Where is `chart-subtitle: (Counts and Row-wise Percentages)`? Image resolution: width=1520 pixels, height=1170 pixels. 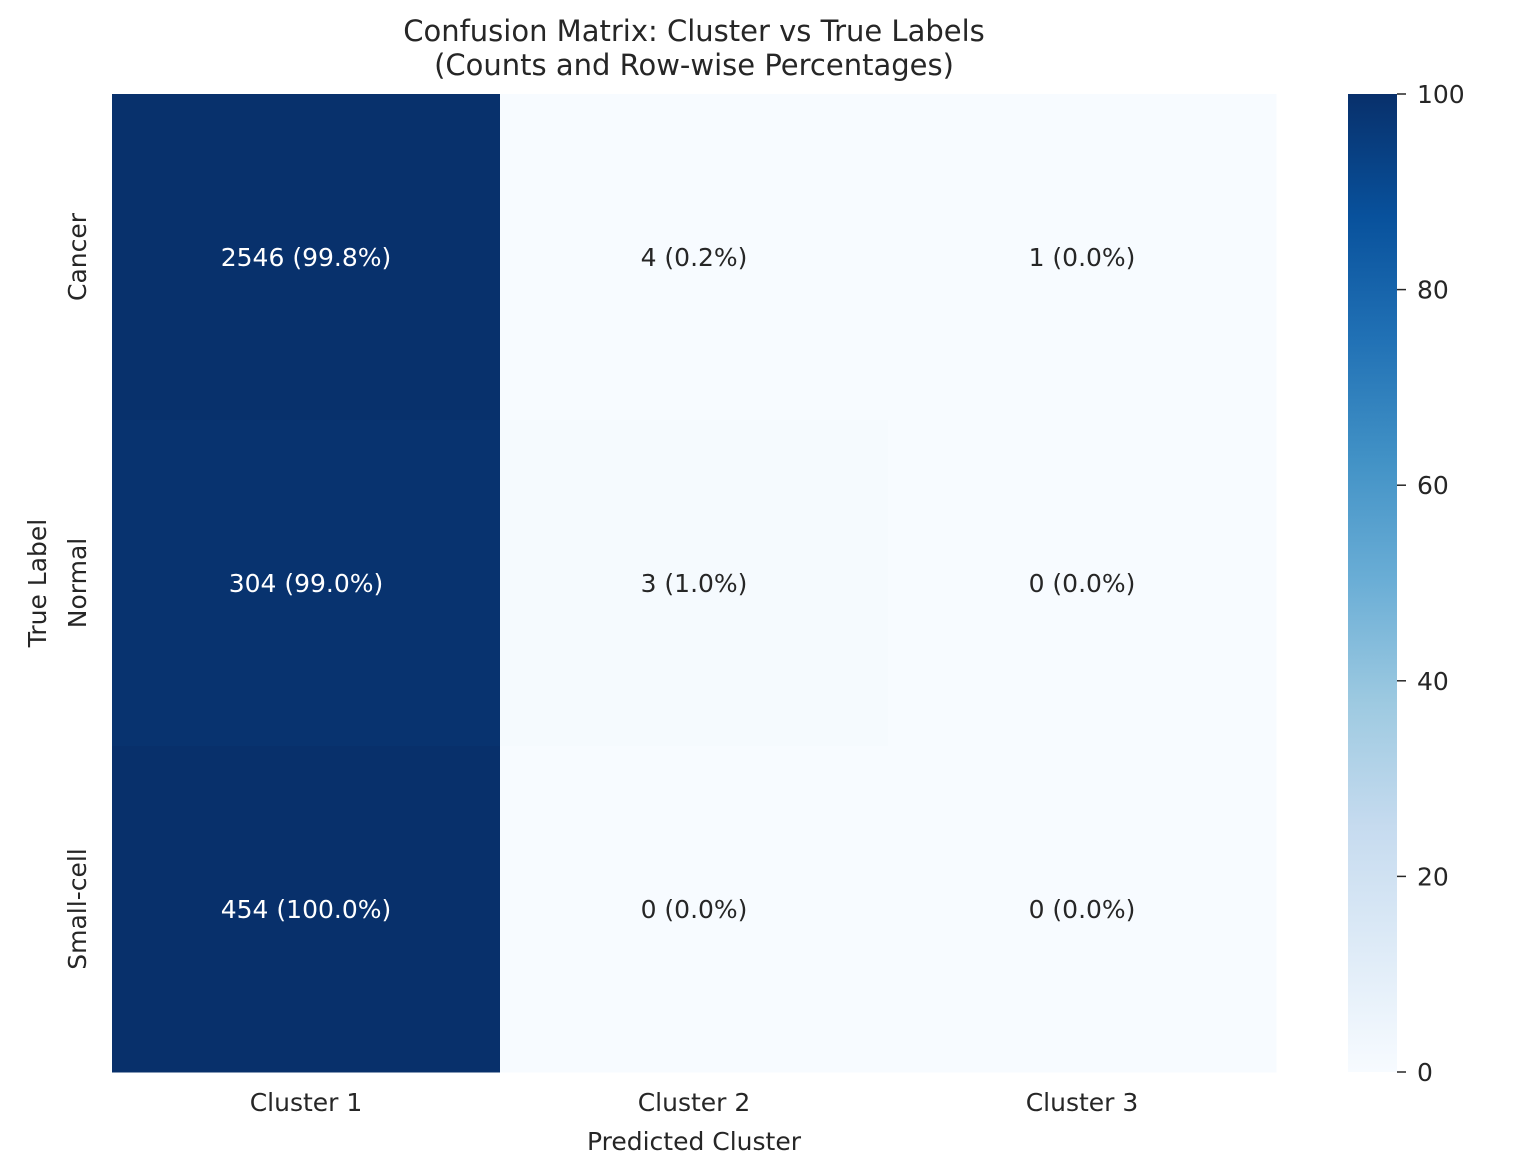 chart-subtitle: (Counts and Row-wise Percentages) is located at coordinates (694, 65).